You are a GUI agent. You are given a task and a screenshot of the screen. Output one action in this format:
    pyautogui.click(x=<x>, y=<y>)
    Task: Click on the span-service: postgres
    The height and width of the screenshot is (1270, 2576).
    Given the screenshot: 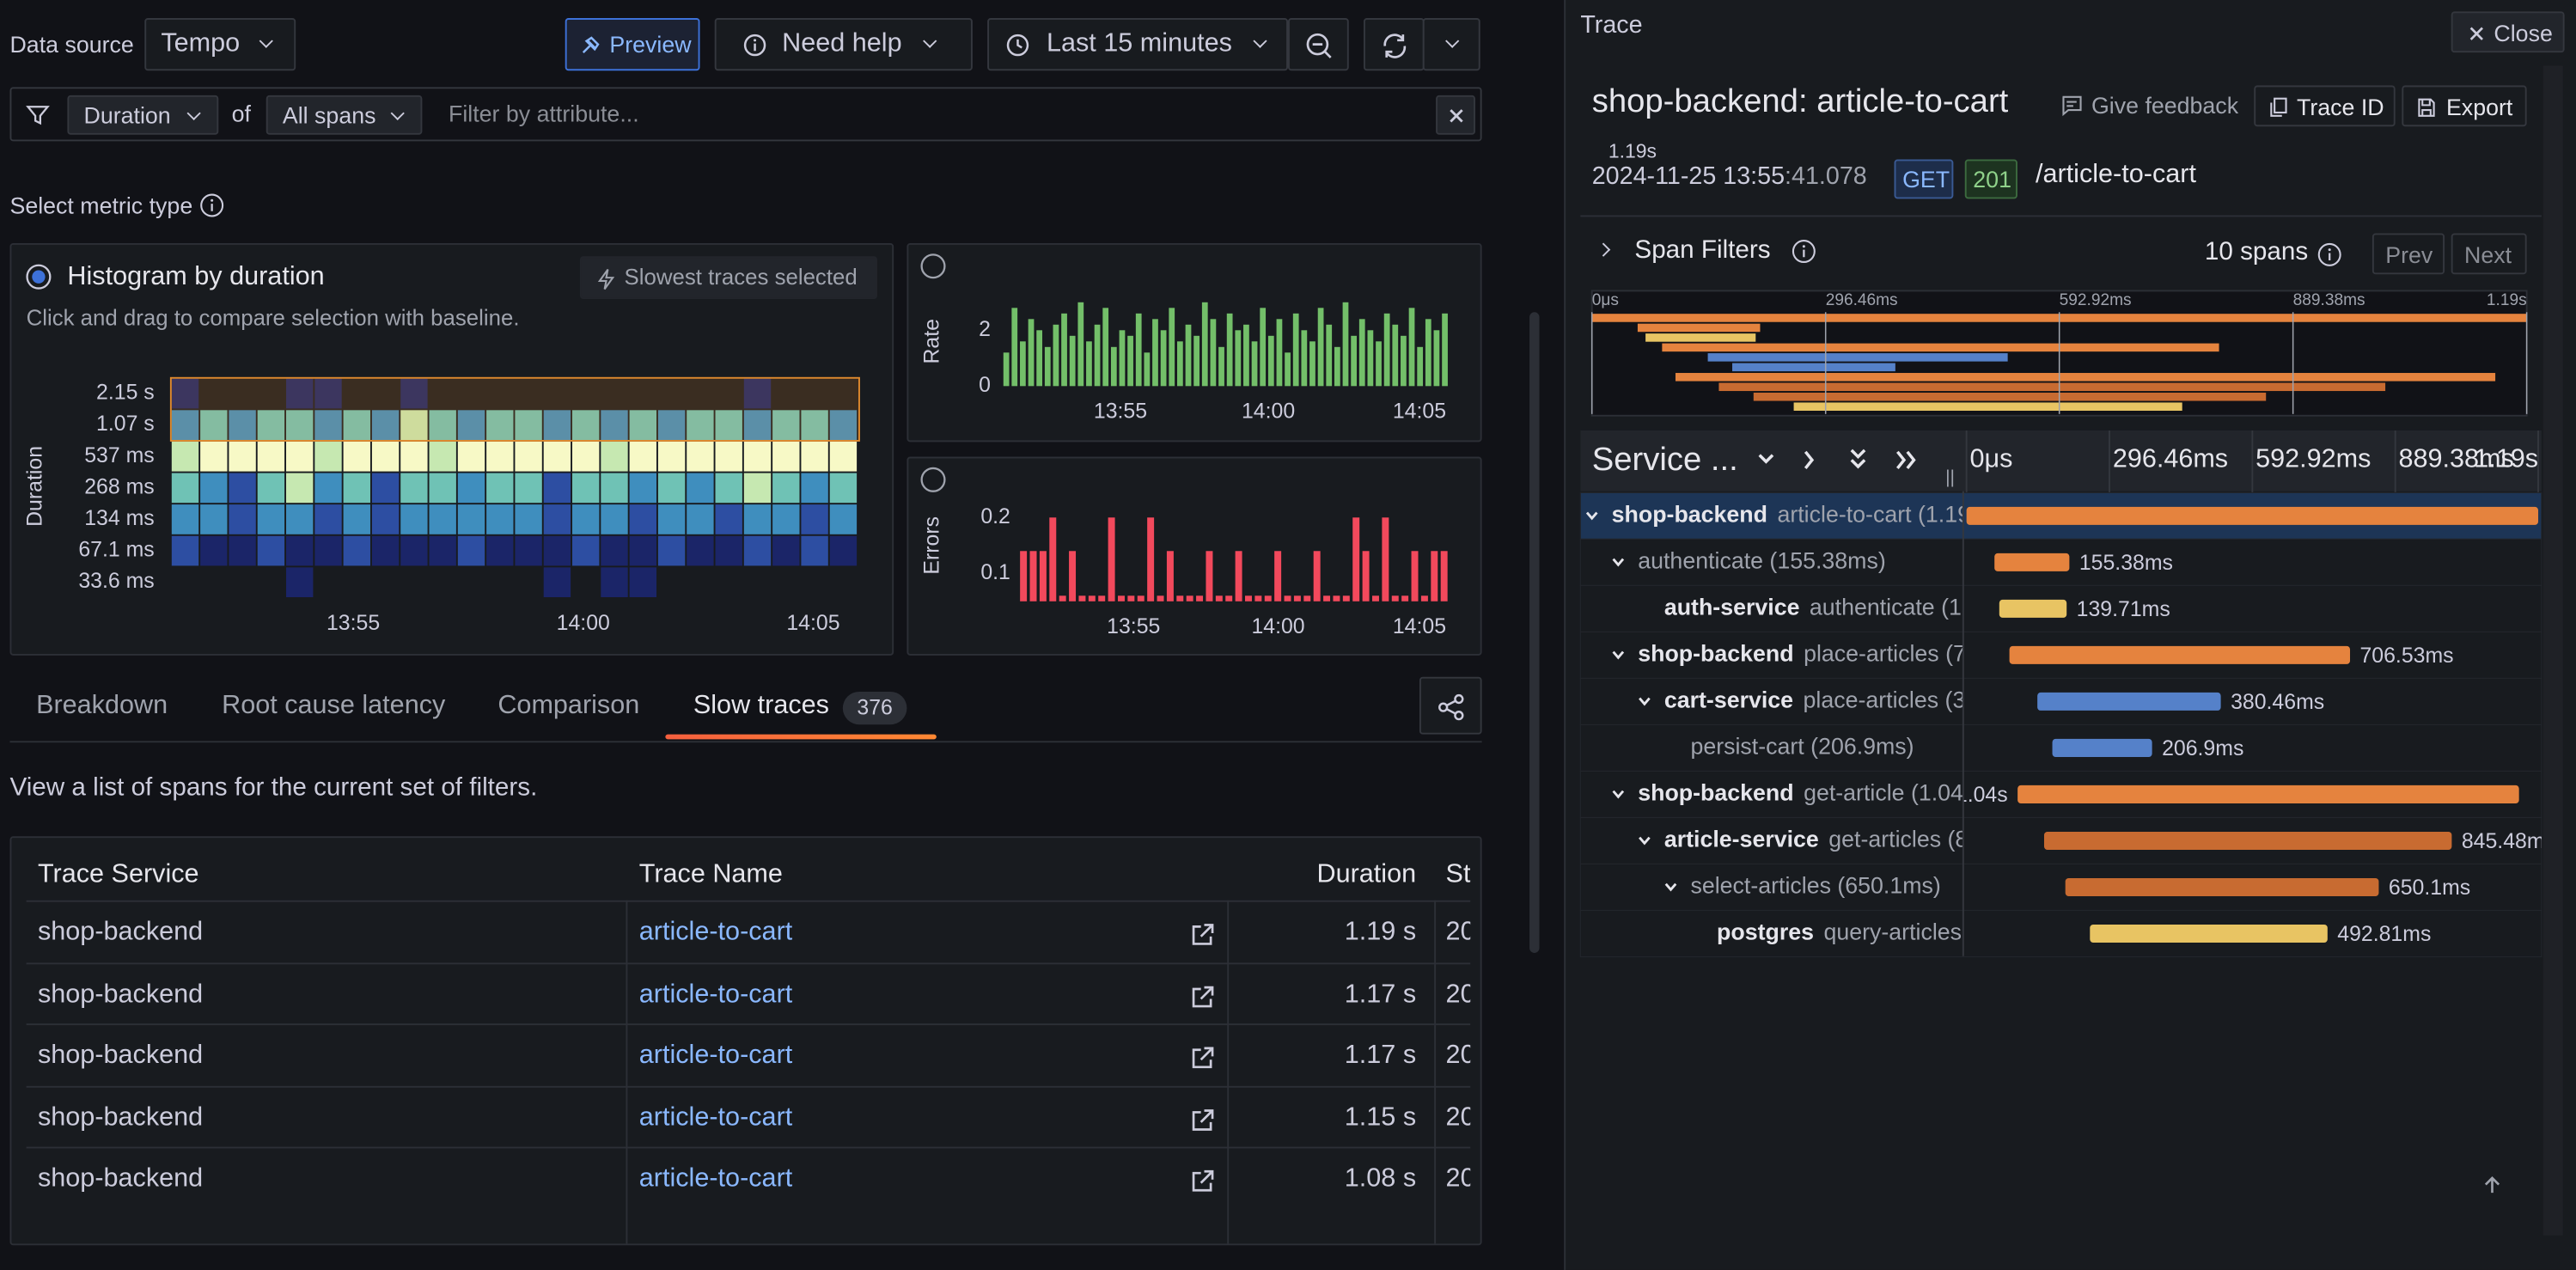 What is the action you would take?
    pyautogui.click(x=1766, y=932)
    